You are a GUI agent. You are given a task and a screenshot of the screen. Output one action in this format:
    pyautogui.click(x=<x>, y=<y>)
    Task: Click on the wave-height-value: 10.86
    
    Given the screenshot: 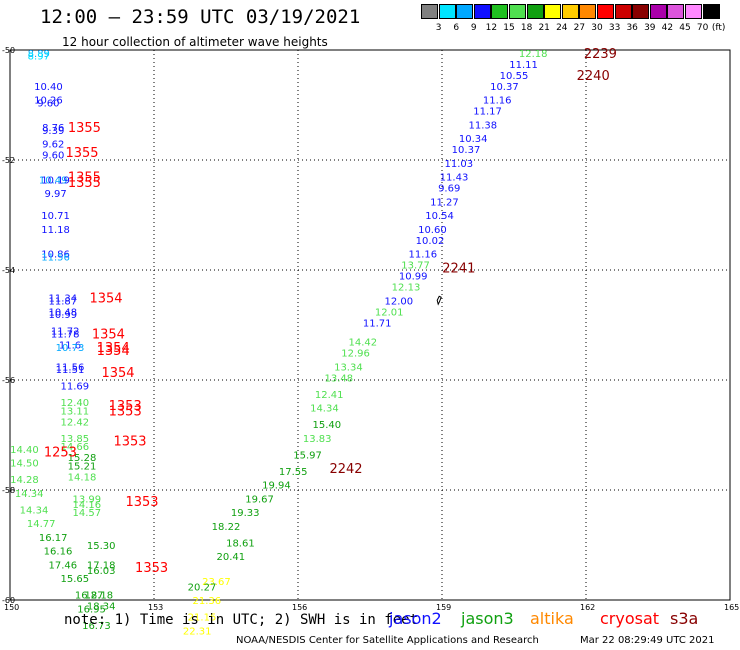 What is the action you would take?
    pyautogui.click(x=55, y=255)
    